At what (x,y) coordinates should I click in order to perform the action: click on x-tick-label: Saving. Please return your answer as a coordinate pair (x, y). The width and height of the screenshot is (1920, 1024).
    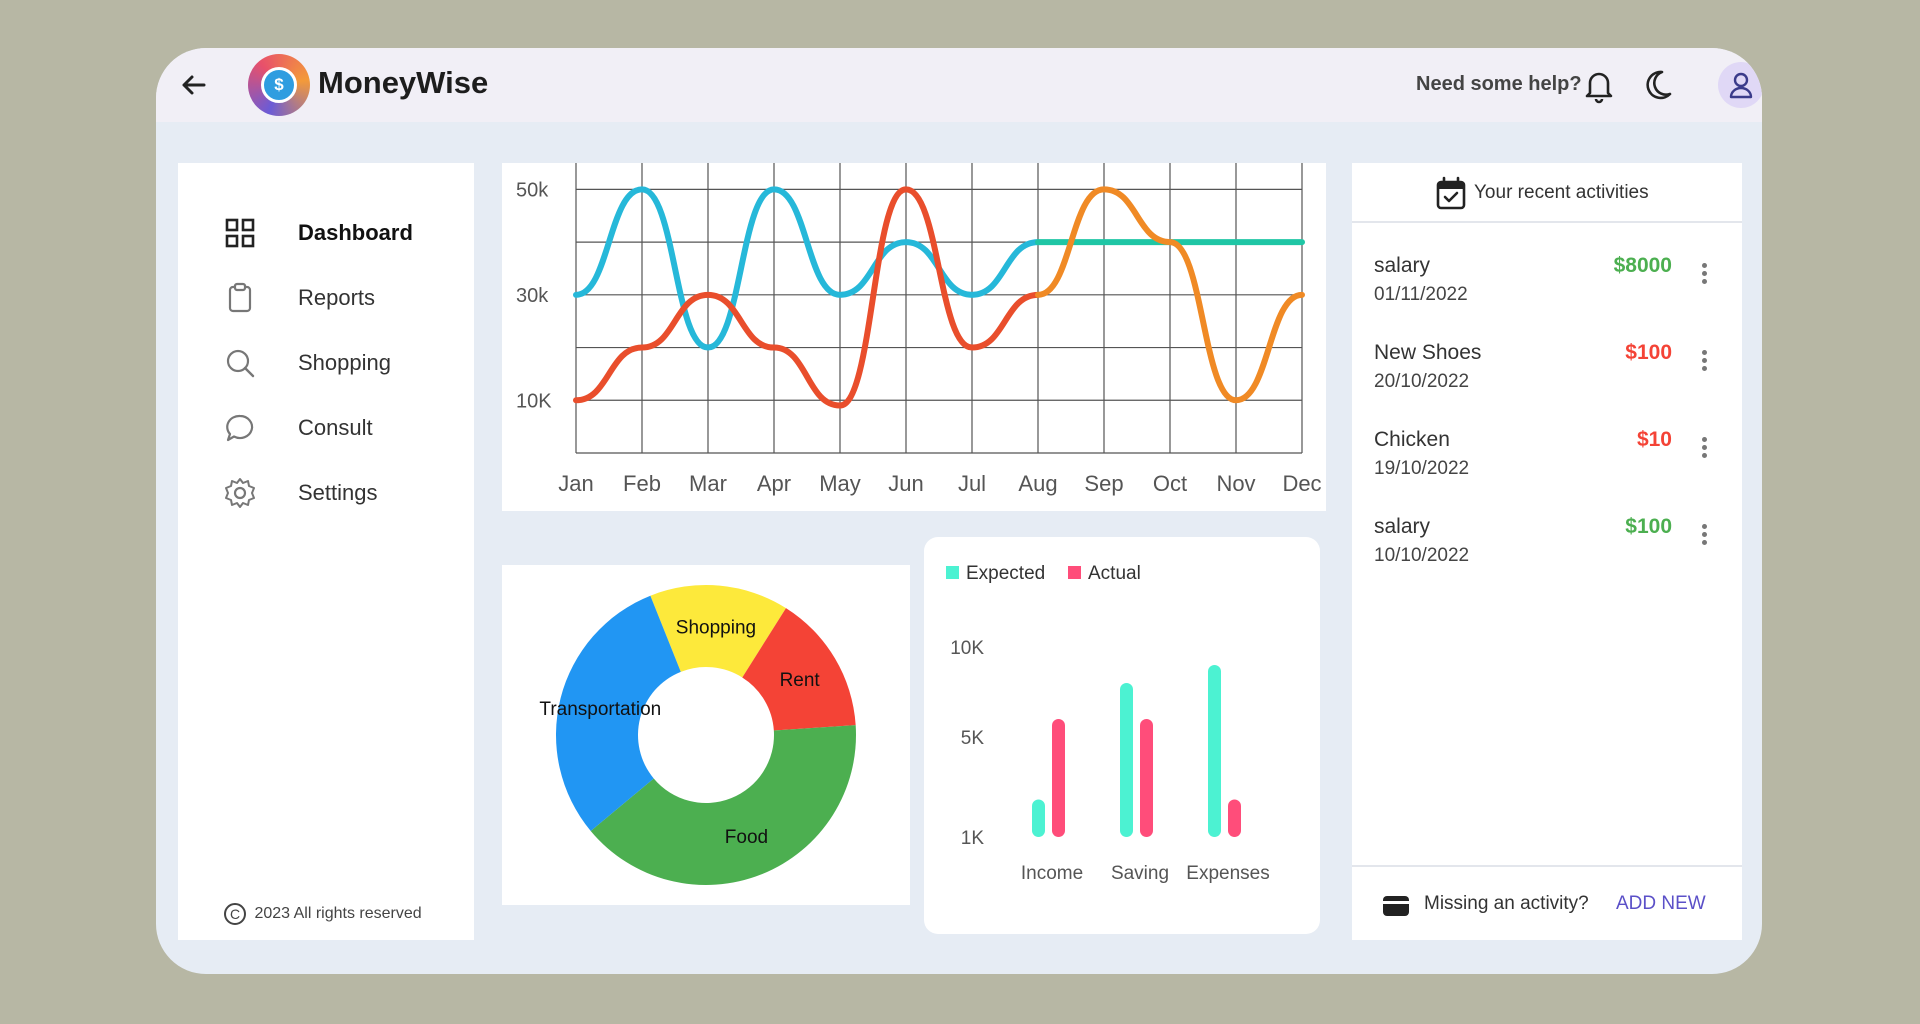
    Looking at the image, I should click on (1140, 873).